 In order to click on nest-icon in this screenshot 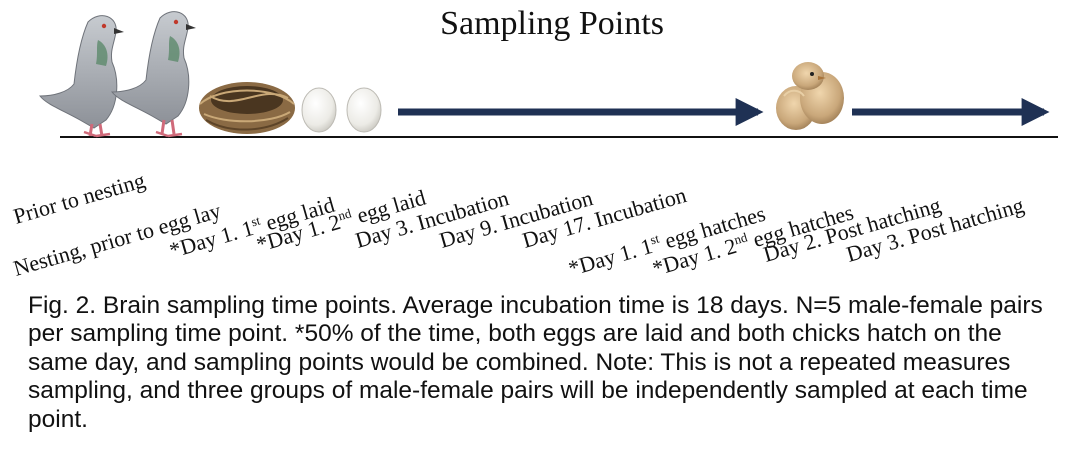, I will do `click(247, 108)`.